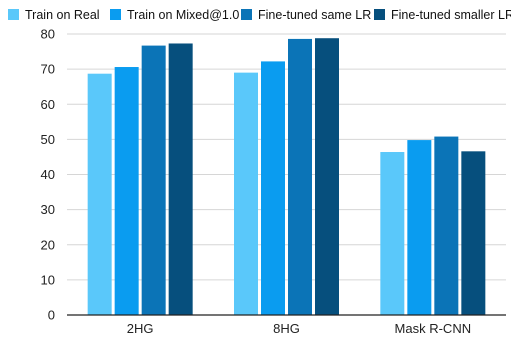 This screenshot has height=337, width=511. Describe the element at coordinates (451, 15) in the screenshot. I see `legend-label: Fine-tuned smaller LR` at that location.